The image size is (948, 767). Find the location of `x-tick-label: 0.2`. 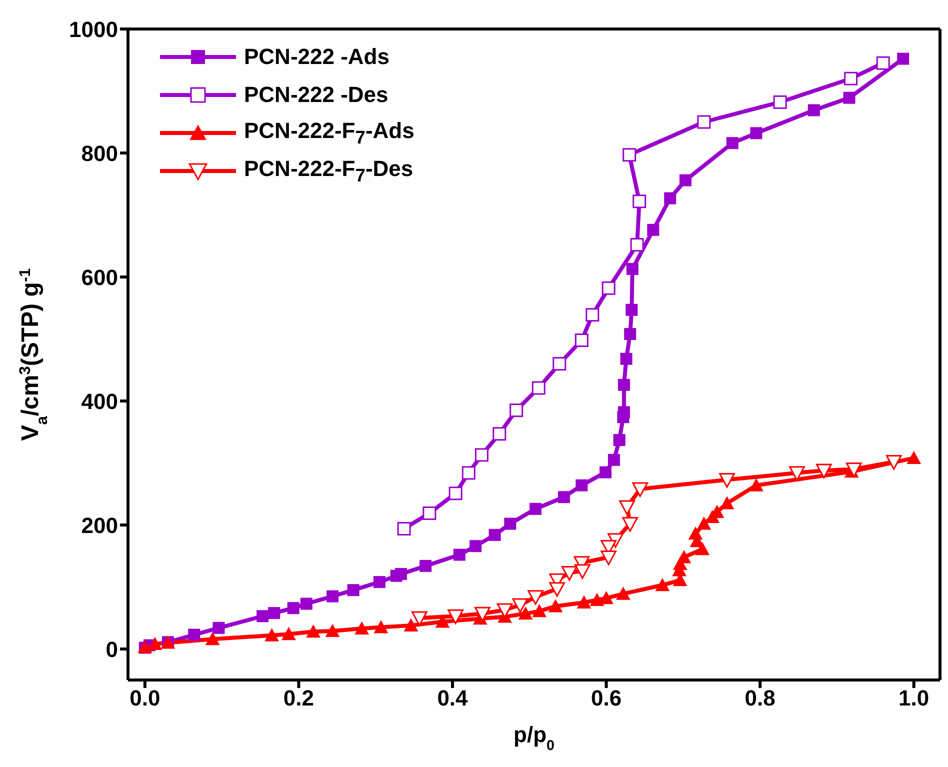

x-tick-label: 0.2 is located at coordinates (298, 698).